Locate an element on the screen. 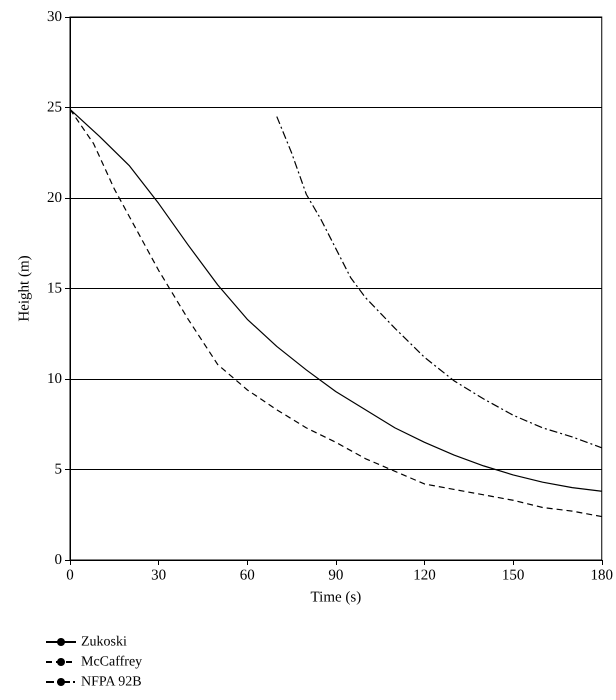 Image resolution: width=616 pixels, height=700 pixels. y-tick-label: 25 is located at coordinates (54, 108).